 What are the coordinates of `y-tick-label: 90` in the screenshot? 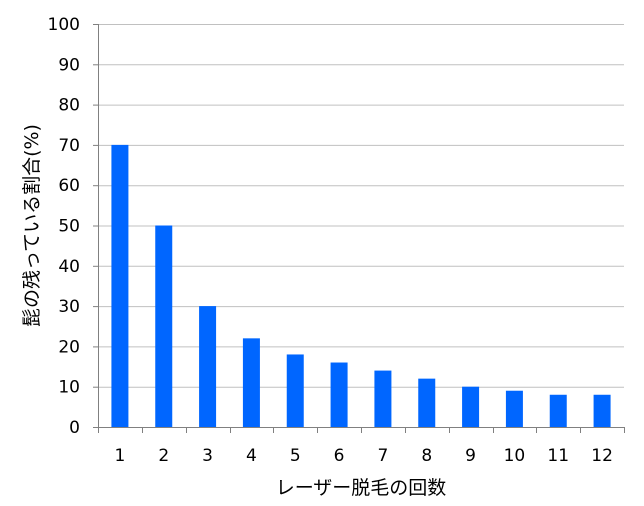 It's located at (69, 65).